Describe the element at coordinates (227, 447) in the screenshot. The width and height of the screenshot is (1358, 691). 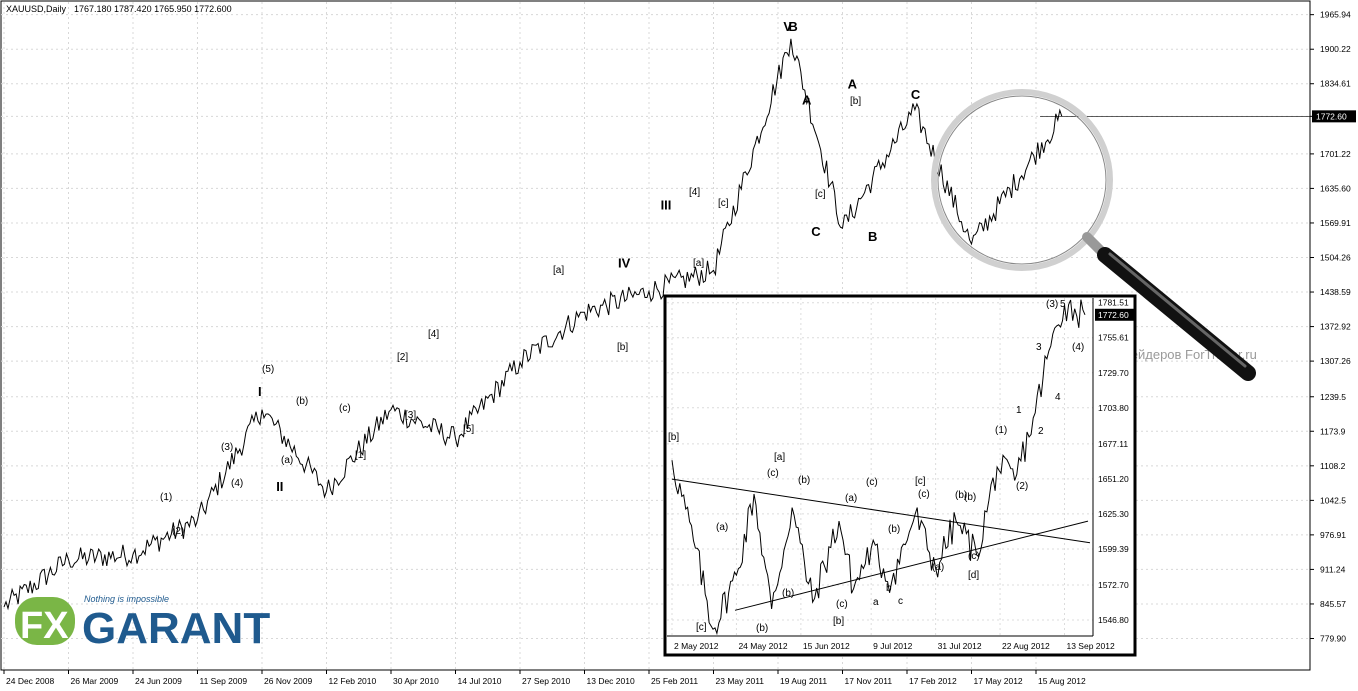
I see `sub-wave-label: (3)` at that location.